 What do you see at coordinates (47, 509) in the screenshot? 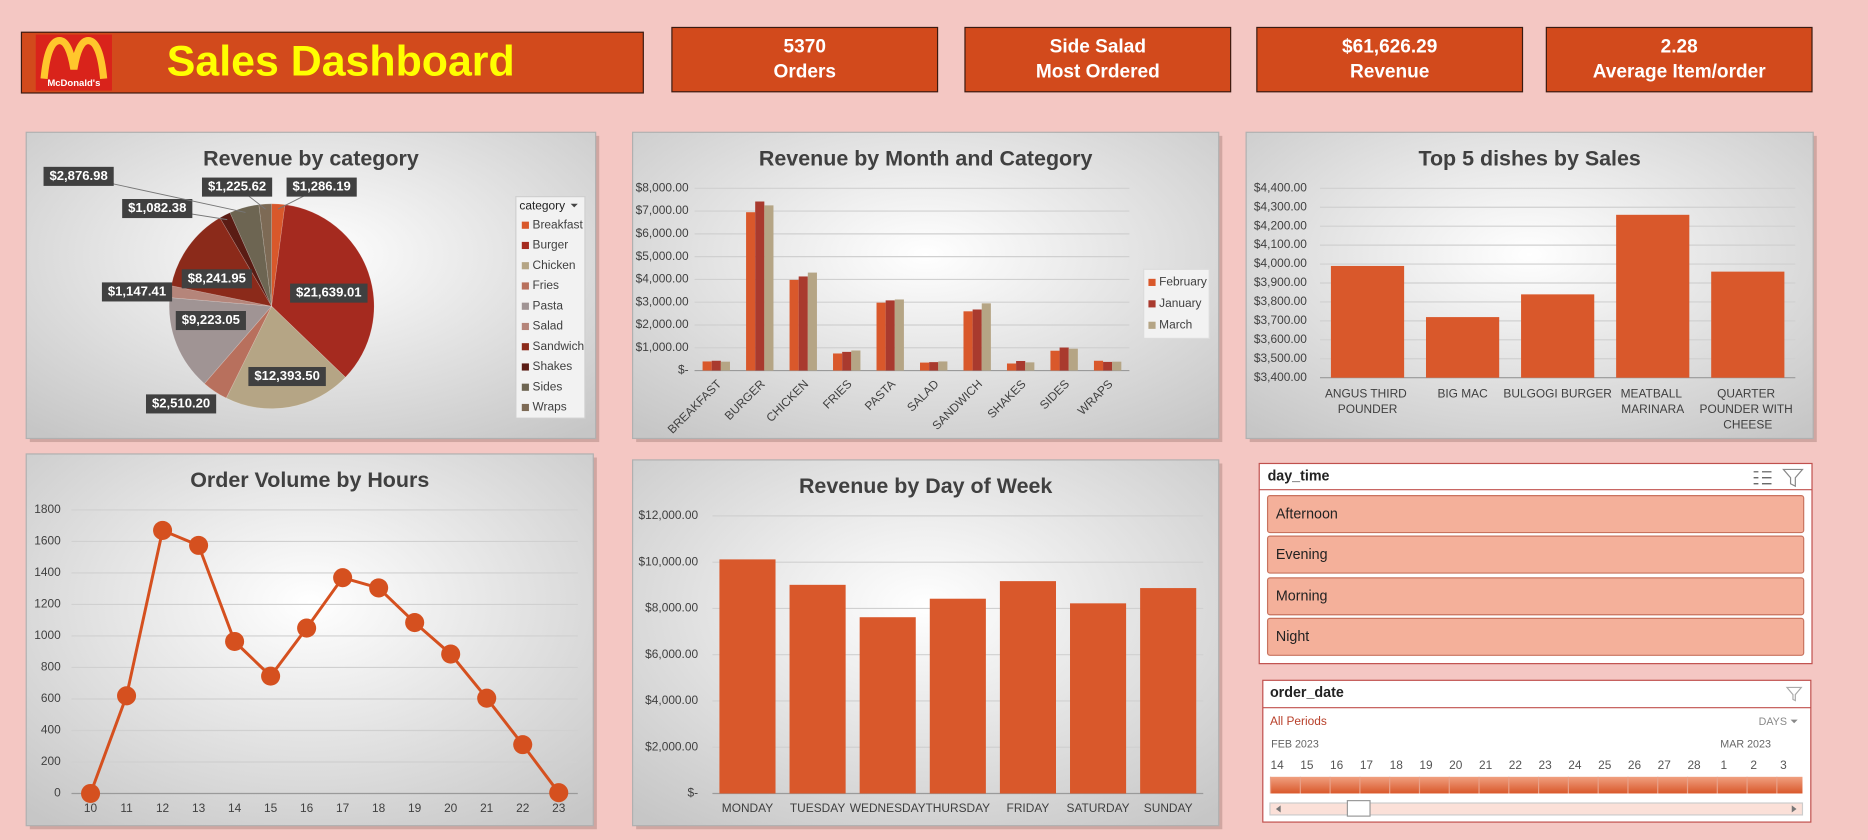
I see `y-tick-label: 1800` at bounding box center [47, 509].